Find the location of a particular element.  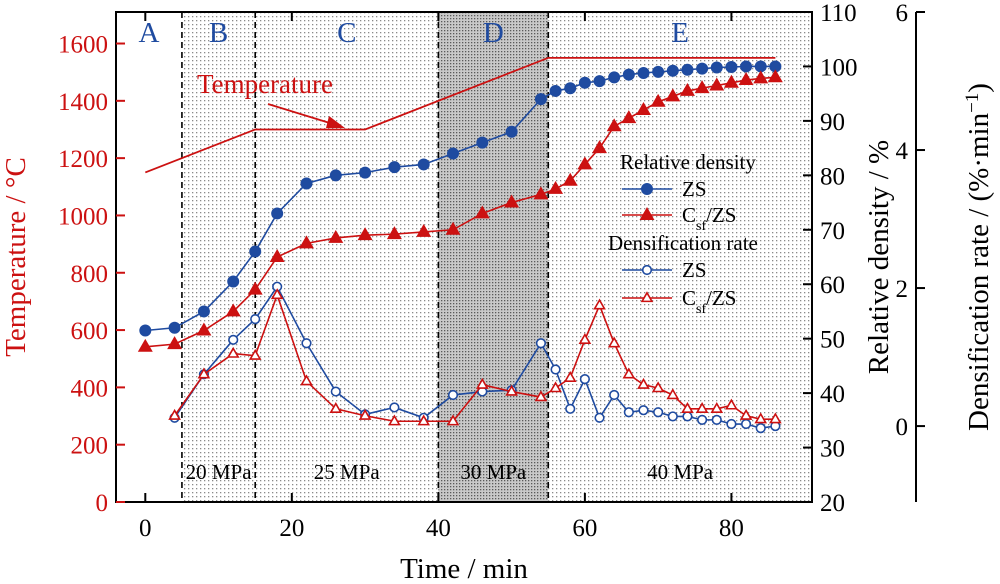

temp-tick-label: 400 is located at coordinates (90, 388).